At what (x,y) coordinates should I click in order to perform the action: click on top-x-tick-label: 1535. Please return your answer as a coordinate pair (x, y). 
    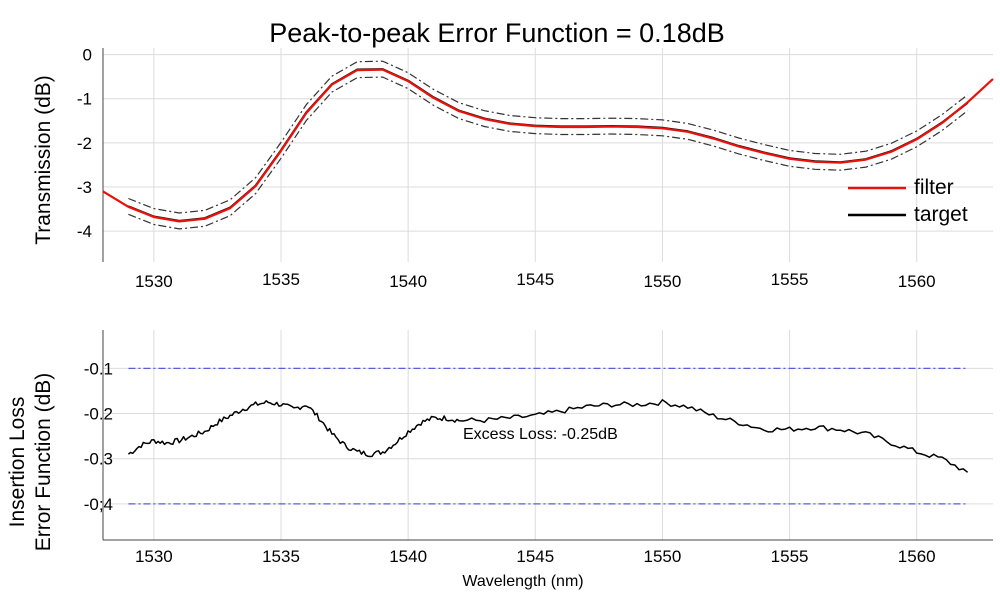
    Looking at the image, I should click on (281, 279).